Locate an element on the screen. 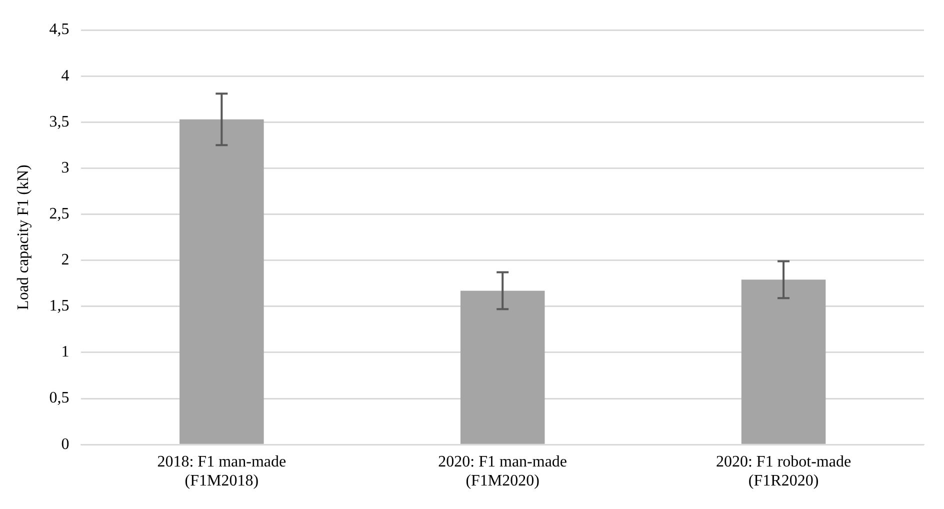 The height and width of the screenshot is (509, 944). y-tick-label: 4,5 is located at coordinates (59, 29).